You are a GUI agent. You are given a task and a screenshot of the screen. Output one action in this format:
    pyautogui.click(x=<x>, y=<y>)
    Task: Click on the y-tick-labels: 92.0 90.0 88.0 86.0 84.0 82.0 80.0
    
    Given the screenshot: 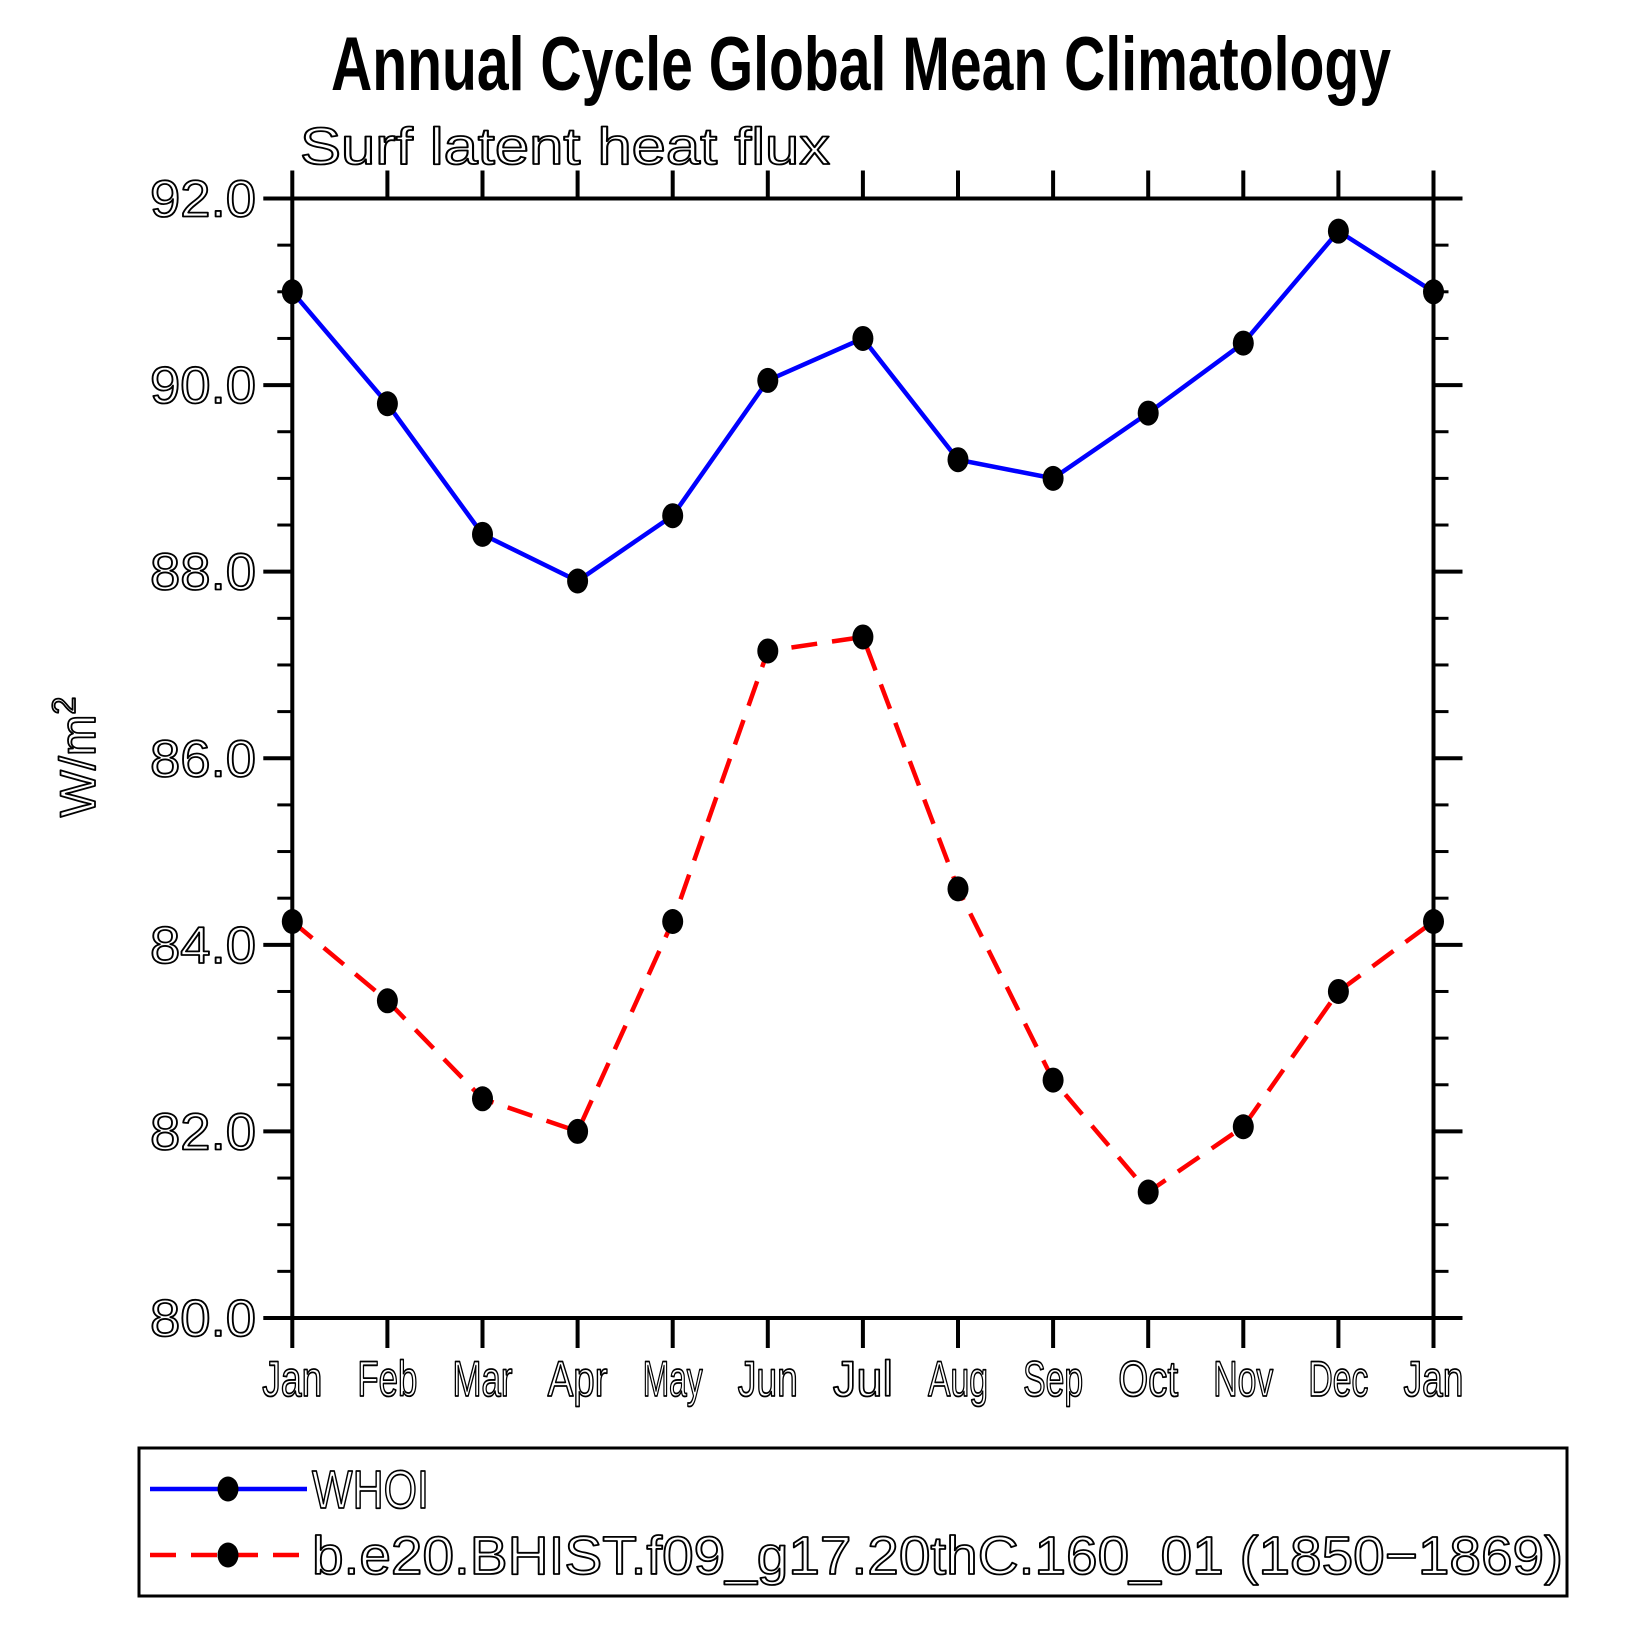 What is the action you would take?
    pyautogui.click(x=203, y=759)
    